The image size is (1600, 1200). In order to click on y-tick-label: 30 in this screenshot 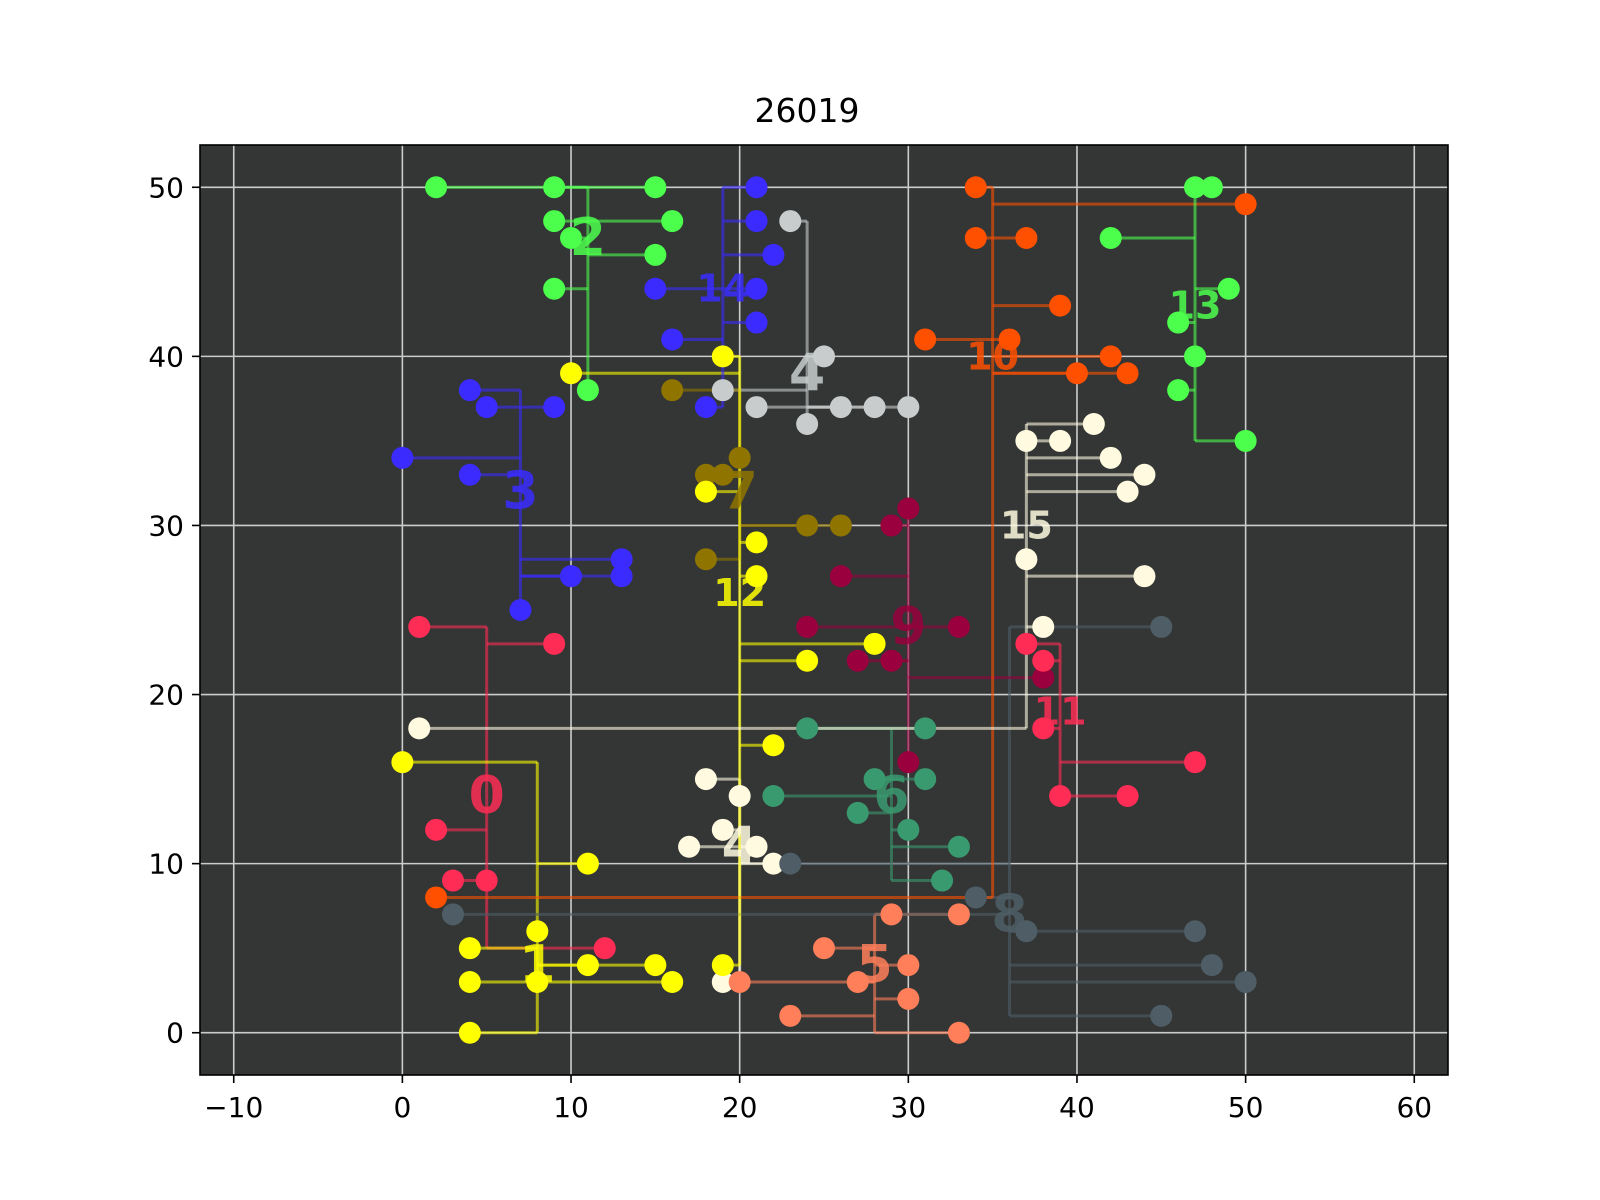, I will do `click(166, 525)`.